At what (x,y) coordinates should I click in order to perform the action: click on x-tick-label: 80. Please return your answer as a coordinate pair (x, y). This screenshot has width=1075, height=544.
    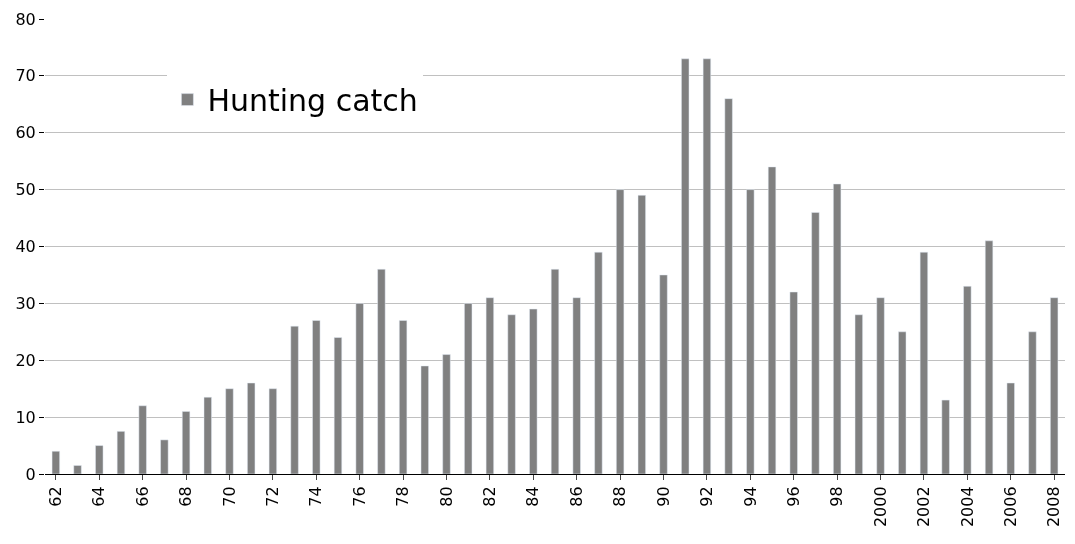
    Looking at the image, I should click on (446, 496).